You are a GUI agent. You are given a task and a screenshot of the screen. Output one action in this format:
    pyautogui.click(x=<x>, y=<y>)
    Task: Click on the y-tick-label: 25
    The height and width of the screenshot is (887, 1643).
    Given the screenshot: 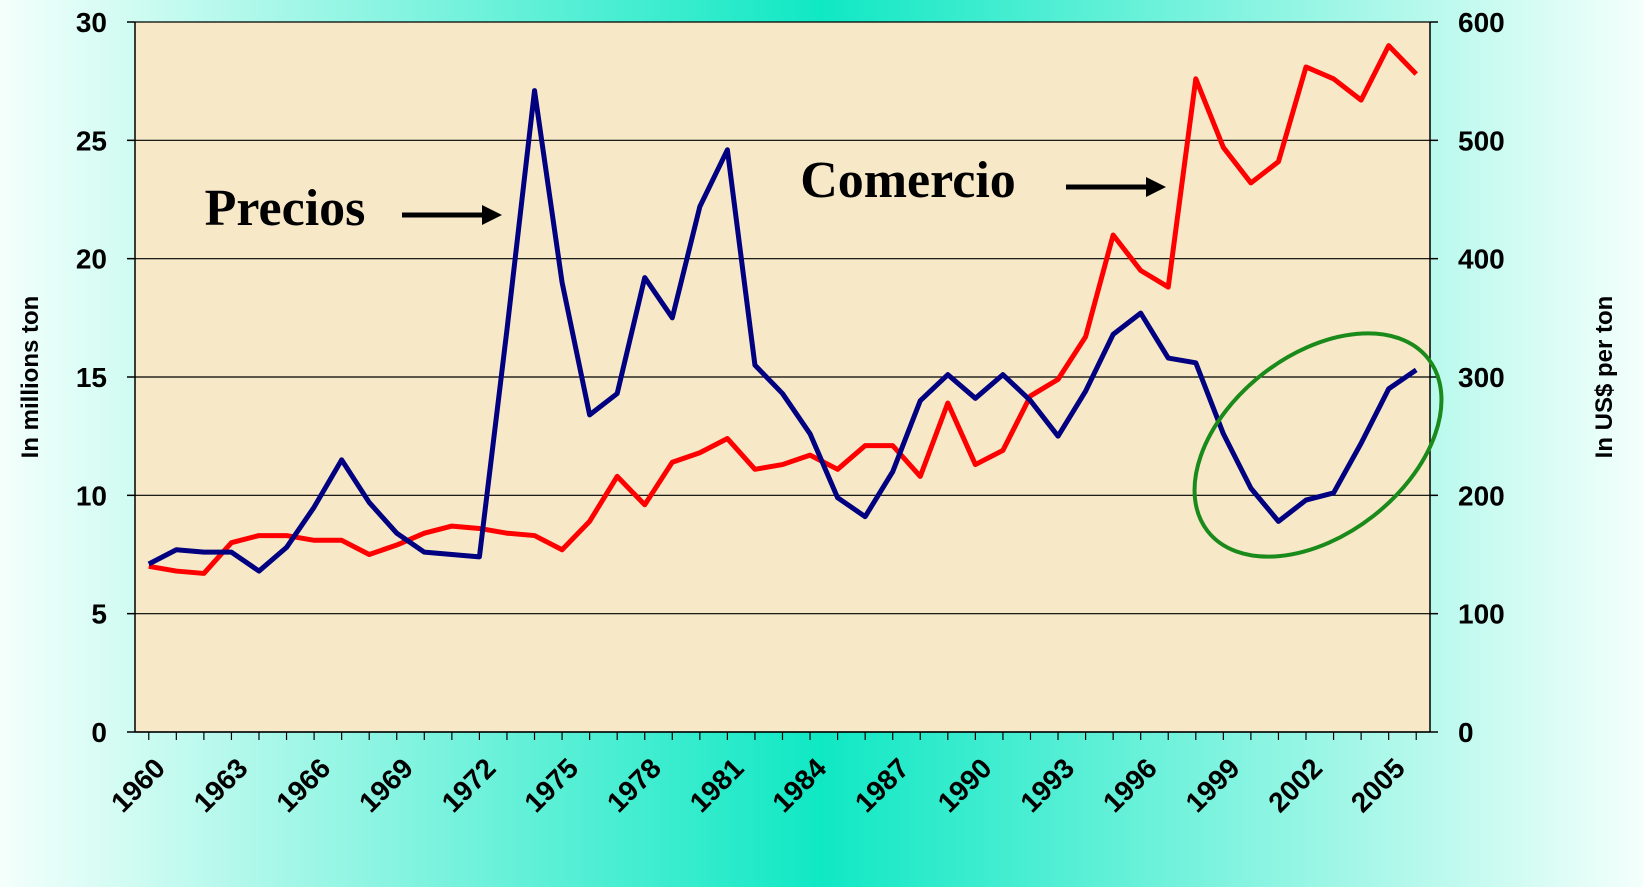 What is the action you would take?
    pyautogui.click(x=91, y=140)
    